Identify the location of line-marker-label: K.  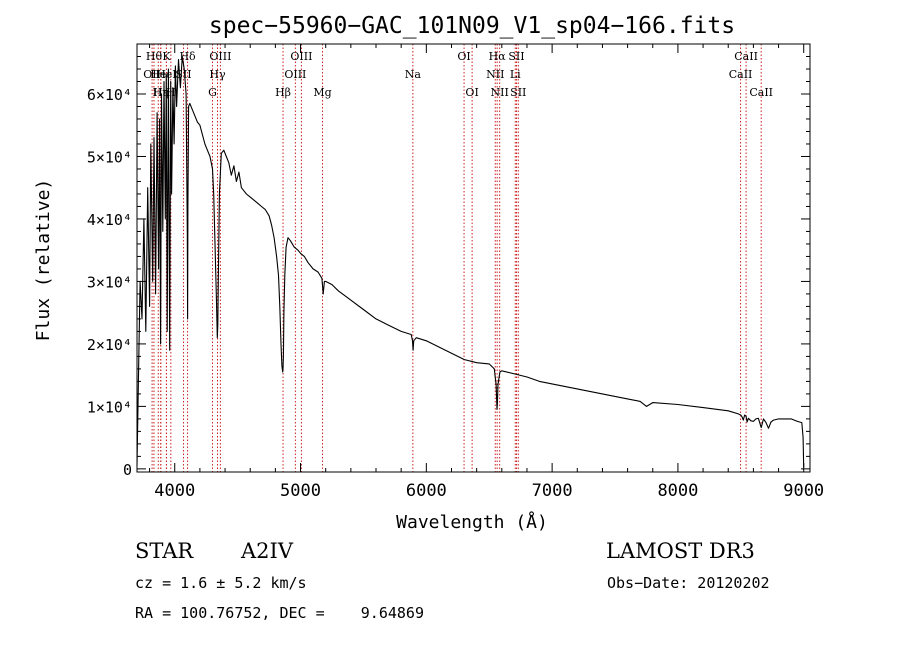
(166, 56).